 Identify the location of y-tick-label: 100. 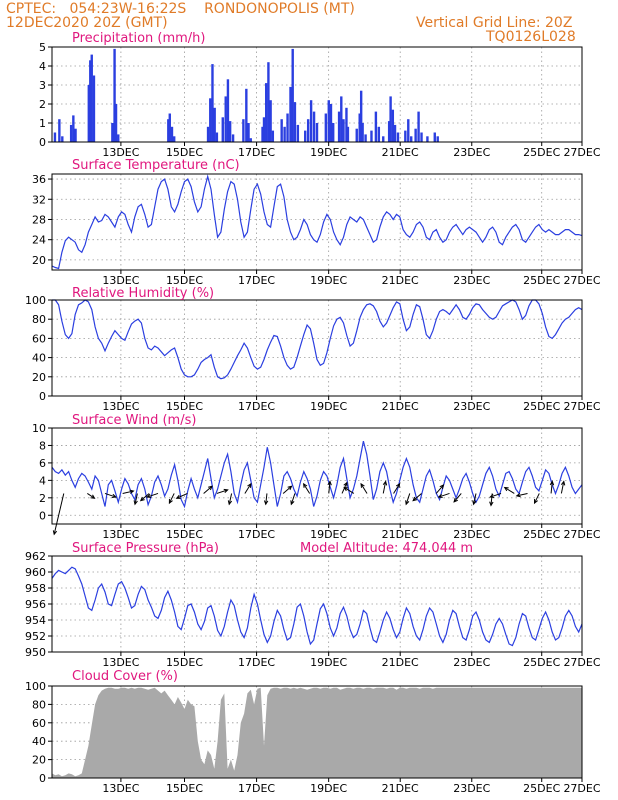
(35, 686).